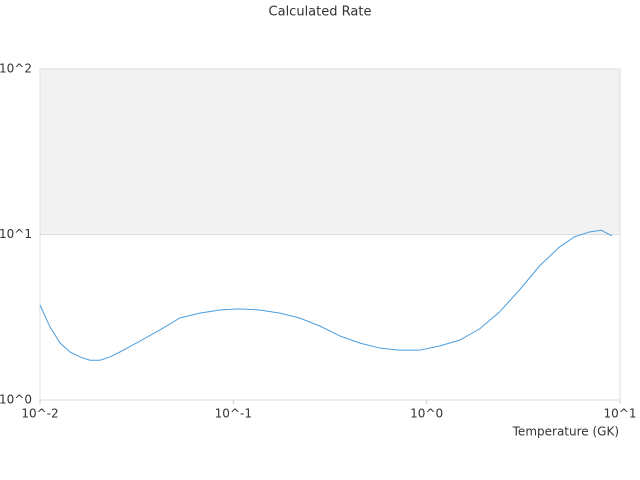  What do you see at coordinates (233, 414) in the screenshot?
I see `x-tick-label: 10^-1` at bounding box center [233, 414].